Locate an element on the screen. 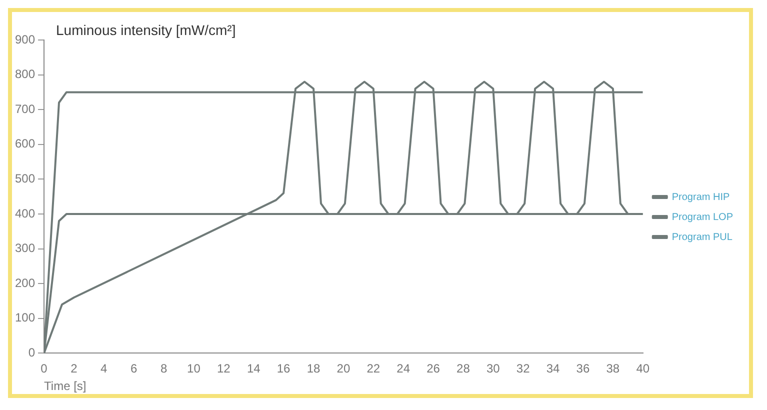 The width and height of the screenshot is (767, 410). legend-label: Program HIP is located at coordinates (701, 197).